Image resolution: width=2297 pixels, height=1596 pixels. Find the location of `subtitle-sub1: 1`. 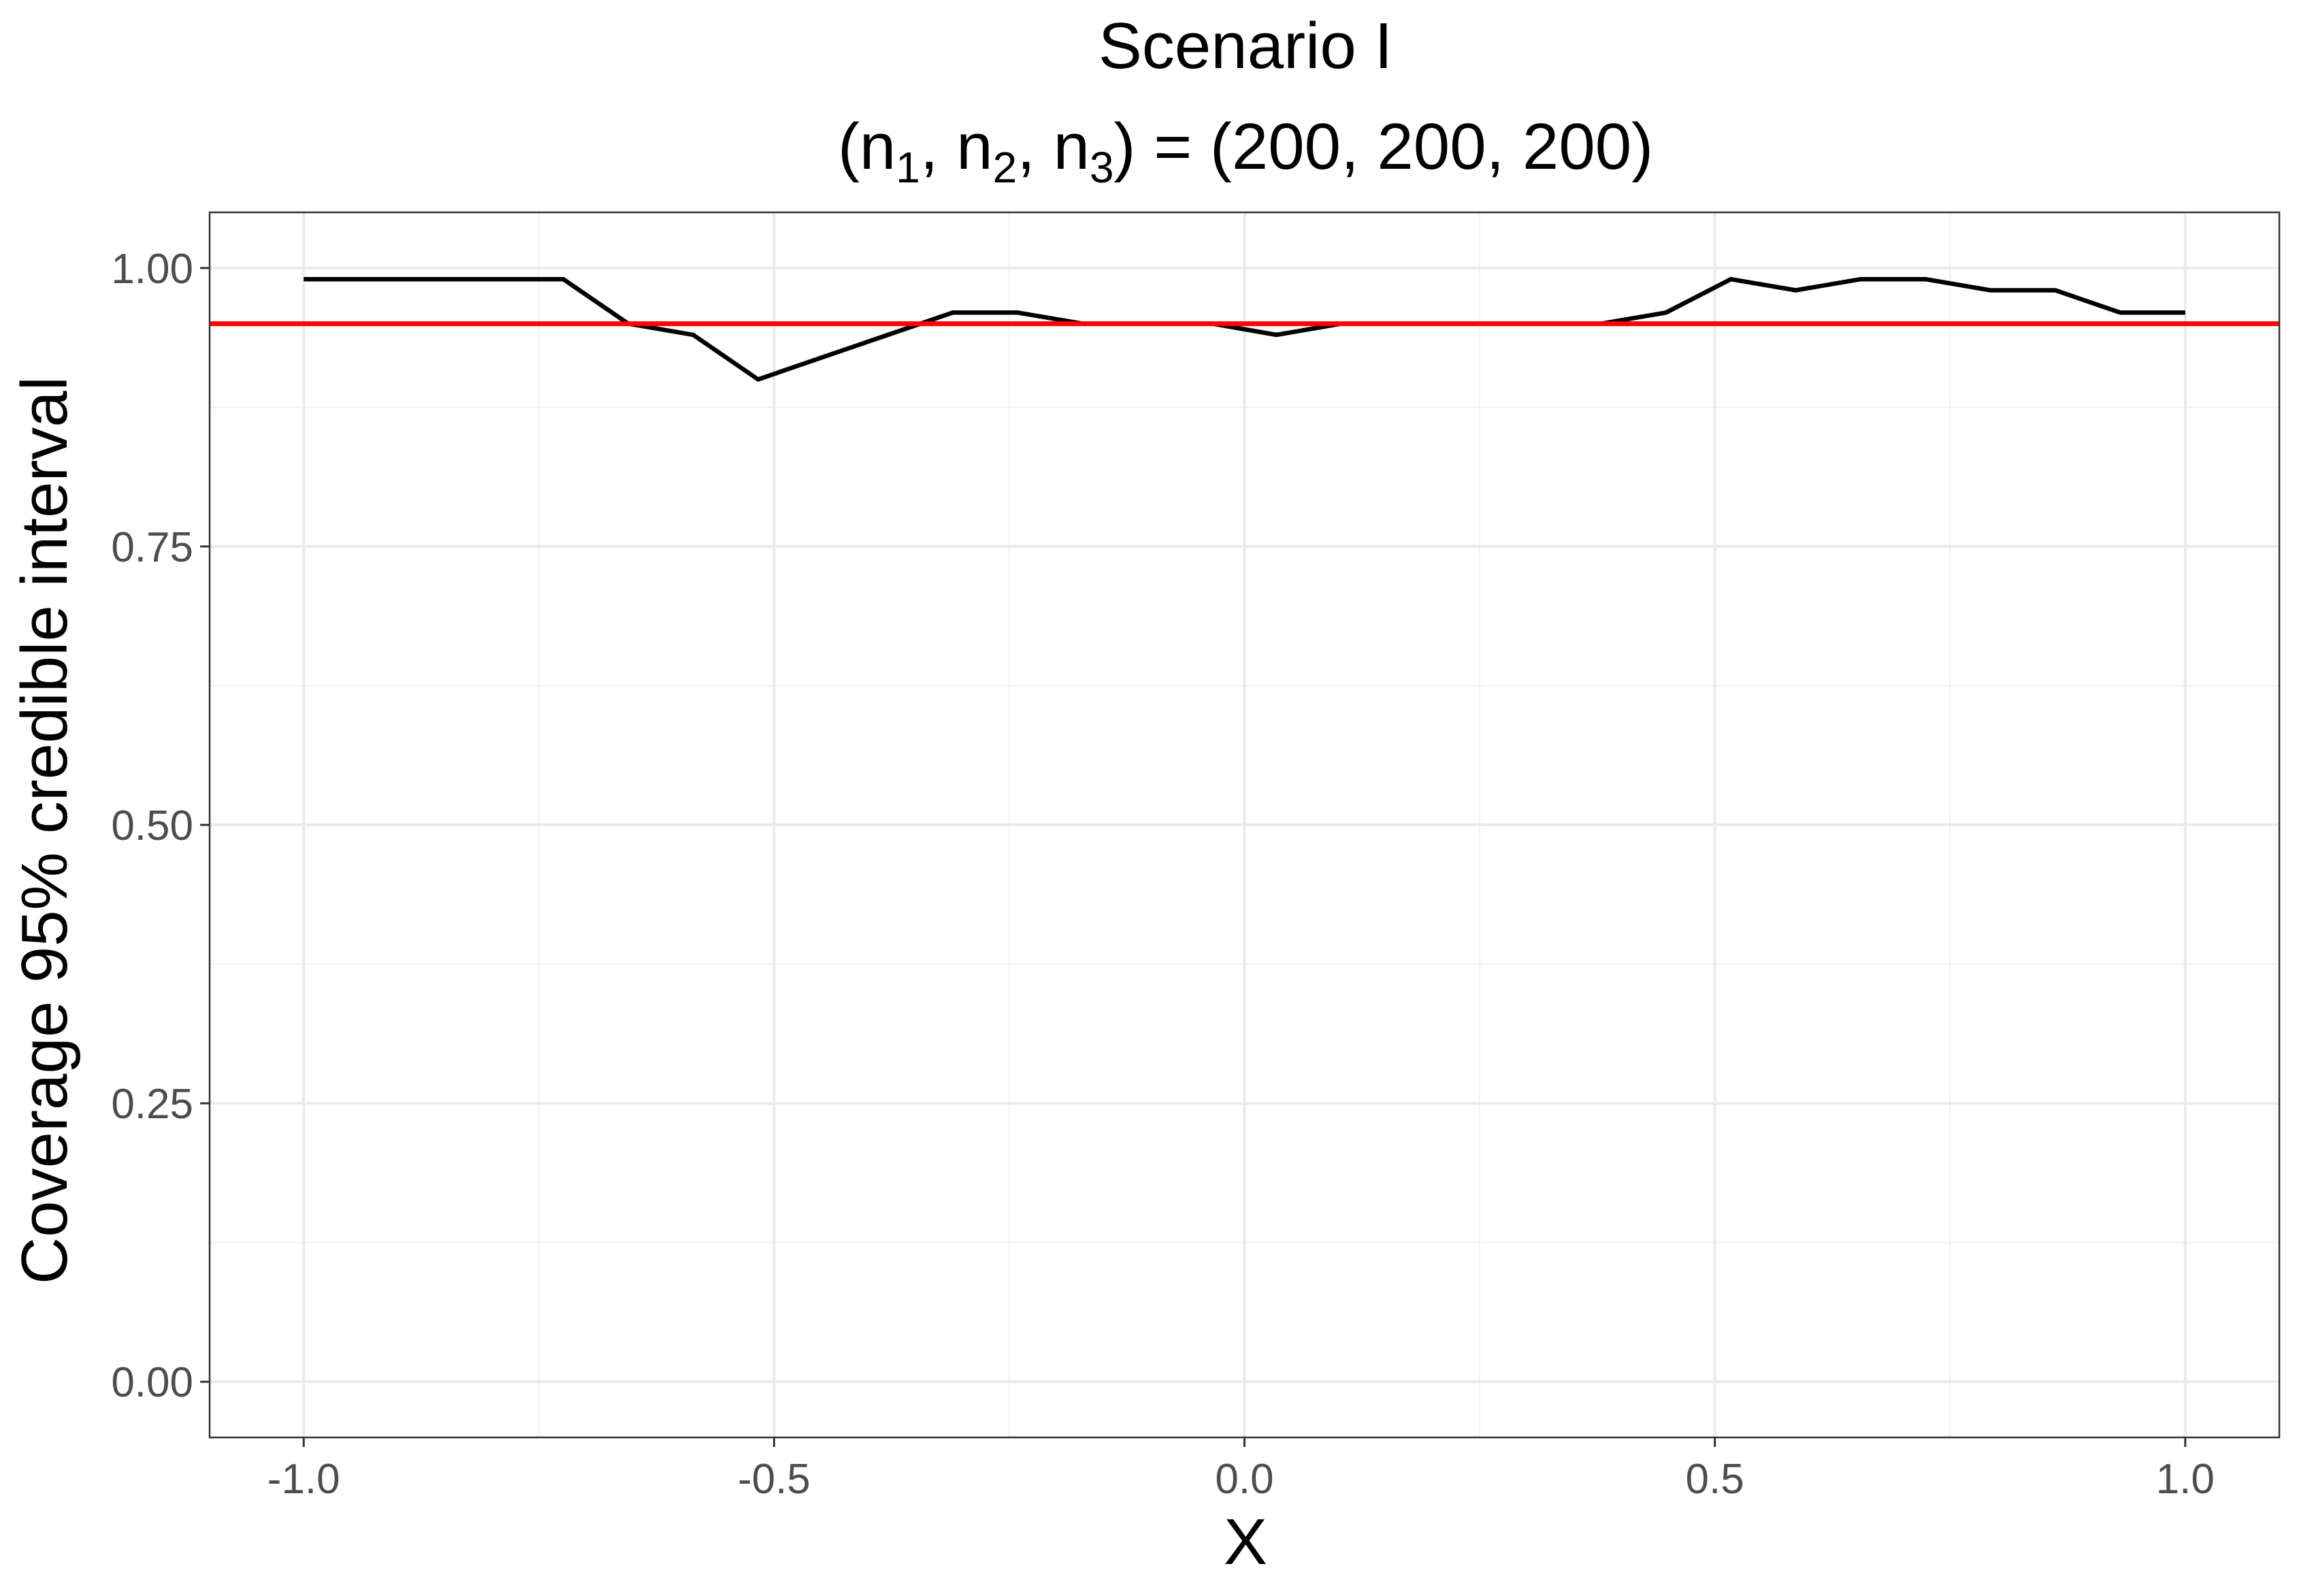

subtitle-sub1: 1 is located at coordinates (908, 167).